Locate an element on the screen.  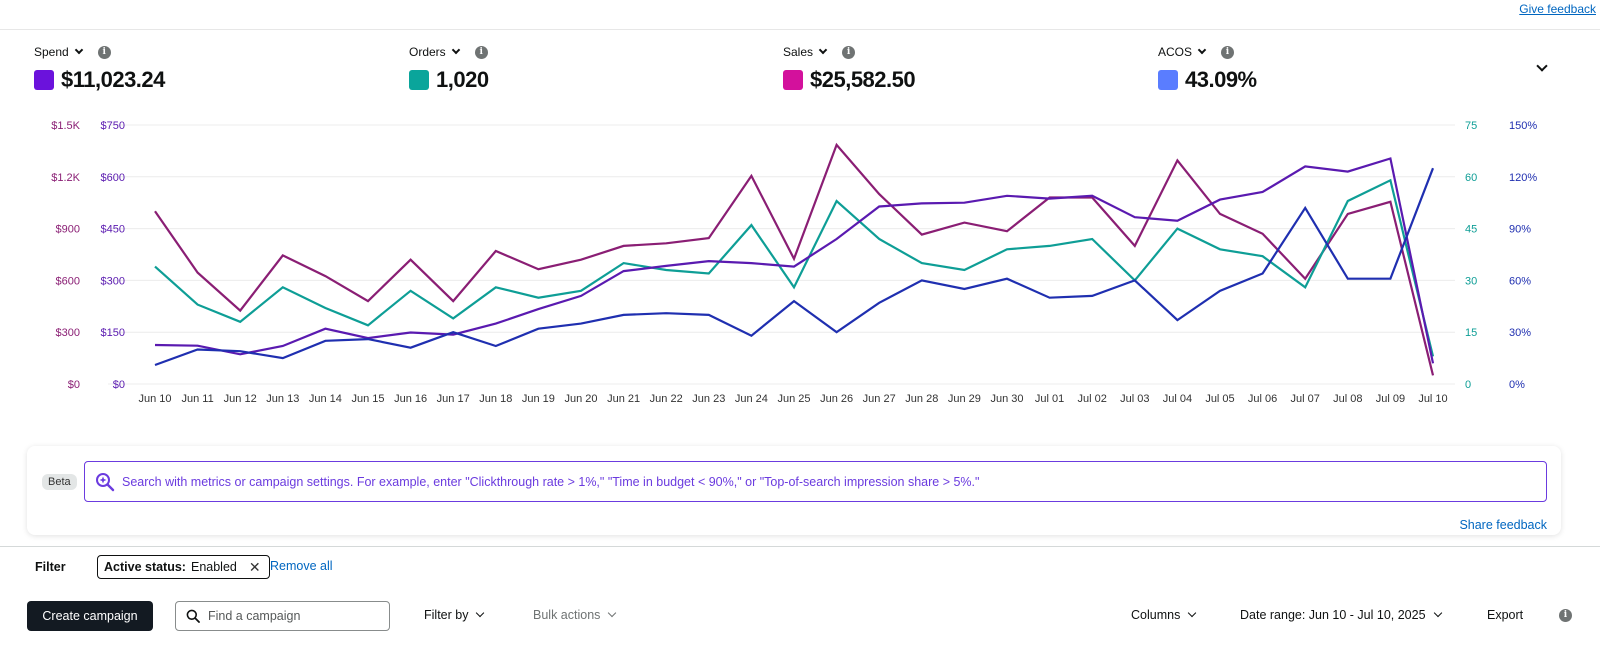
x-tick-label: Jun 19 is located at coordinates (538, 399).